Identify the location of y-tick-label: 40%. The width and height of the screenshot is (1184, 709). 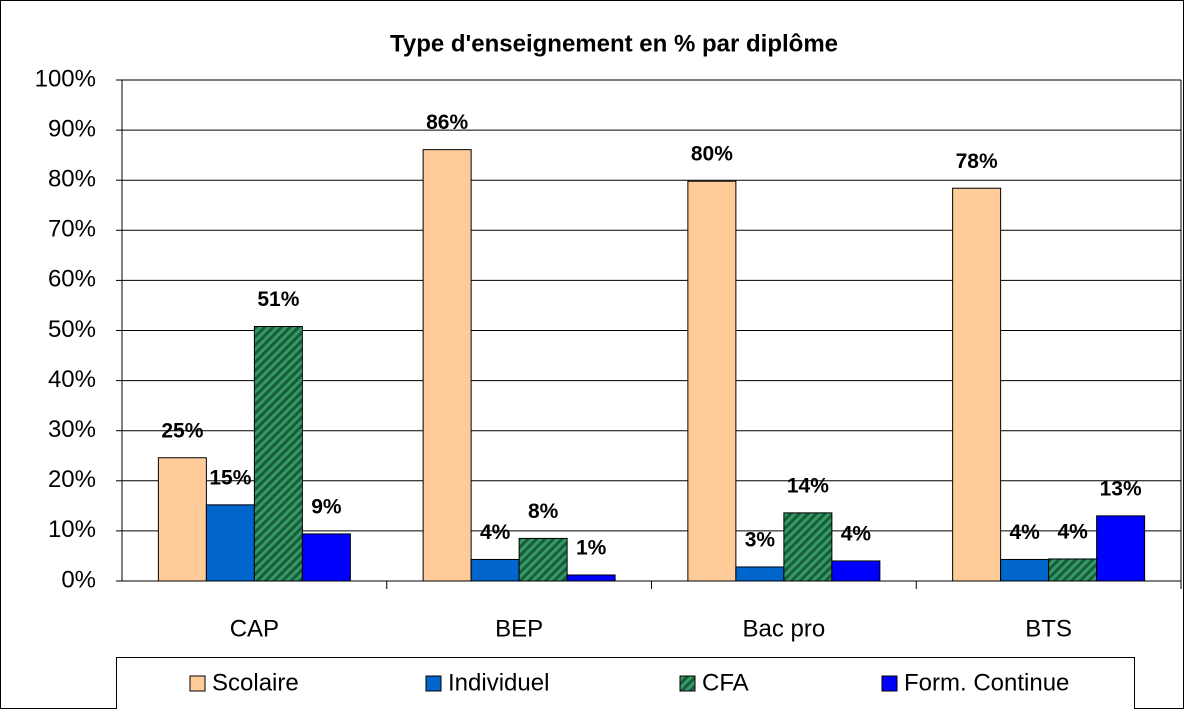
(72, 379).